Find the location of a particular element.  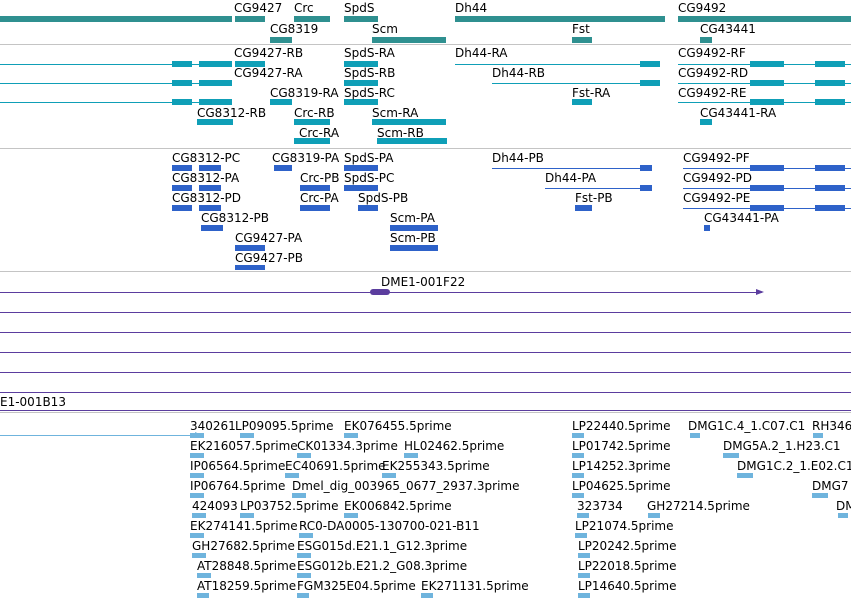

est-alignment is located at coordinates (97, 435).